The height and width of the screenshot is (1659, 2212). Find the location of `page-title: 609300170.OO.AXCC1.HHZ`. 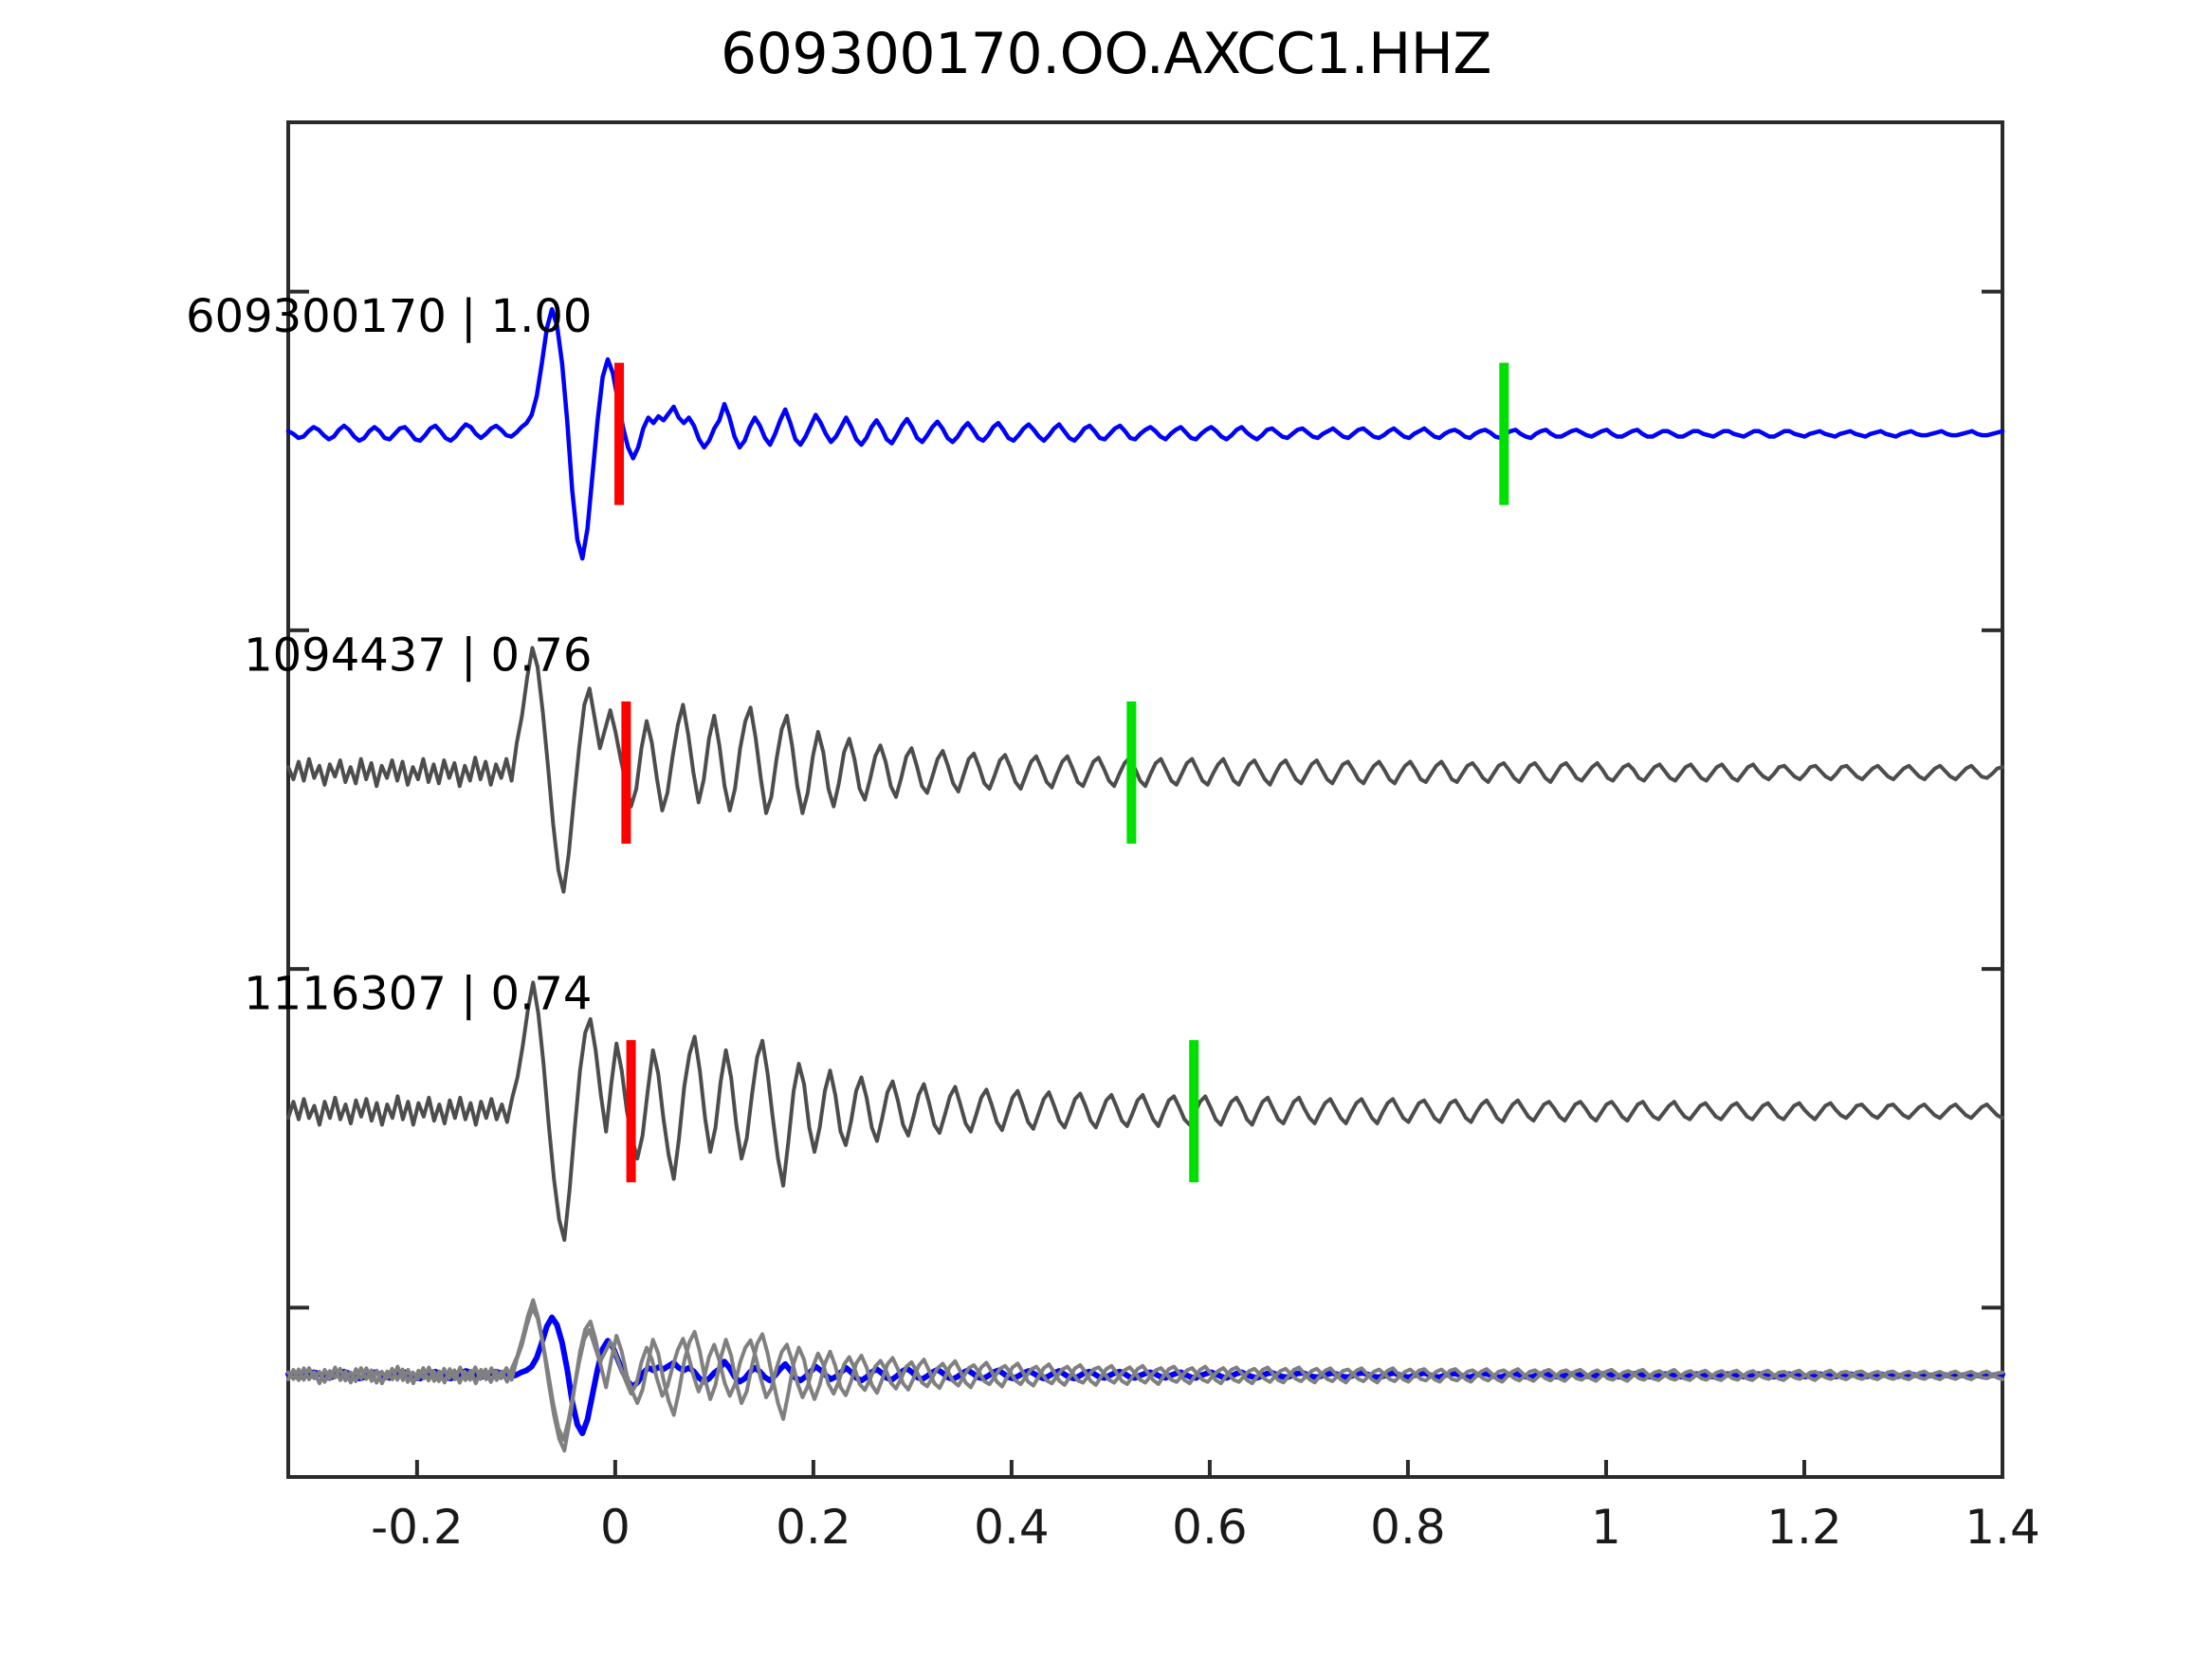

page-title: 609300170.OO.AXCC1.HHZ is located at coordinates (1106, 54).